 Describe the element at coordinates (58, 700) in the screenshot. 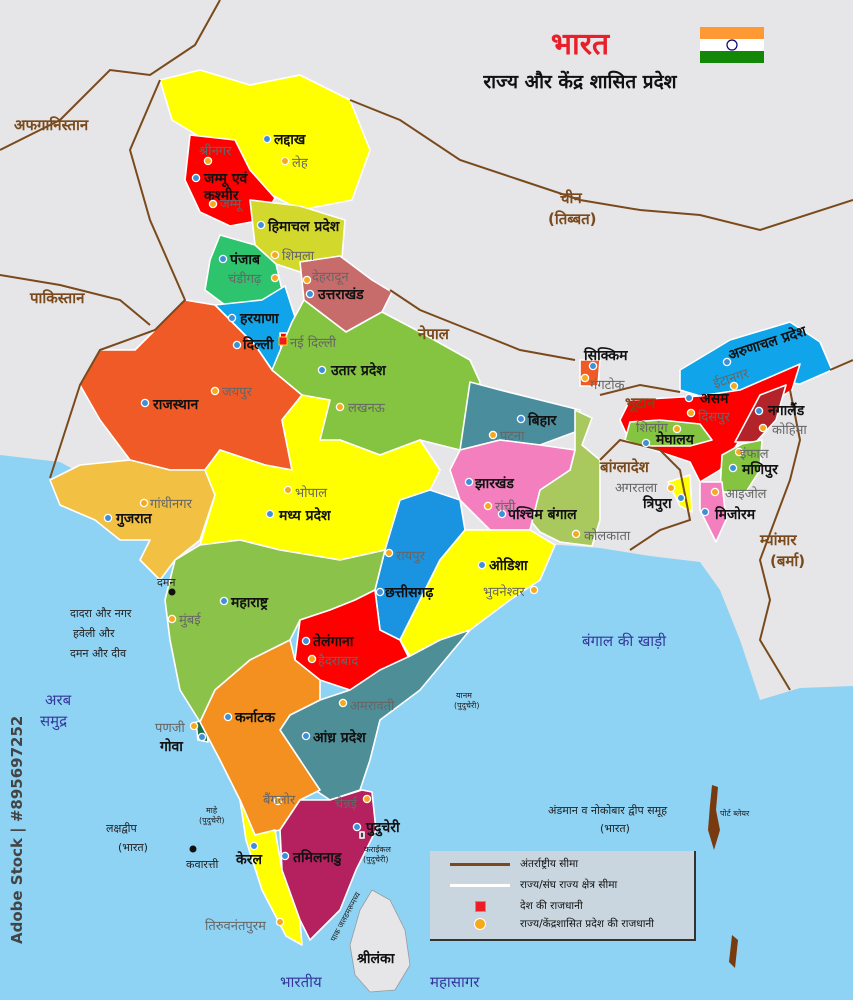

I see `water-label: अरब` at that location.